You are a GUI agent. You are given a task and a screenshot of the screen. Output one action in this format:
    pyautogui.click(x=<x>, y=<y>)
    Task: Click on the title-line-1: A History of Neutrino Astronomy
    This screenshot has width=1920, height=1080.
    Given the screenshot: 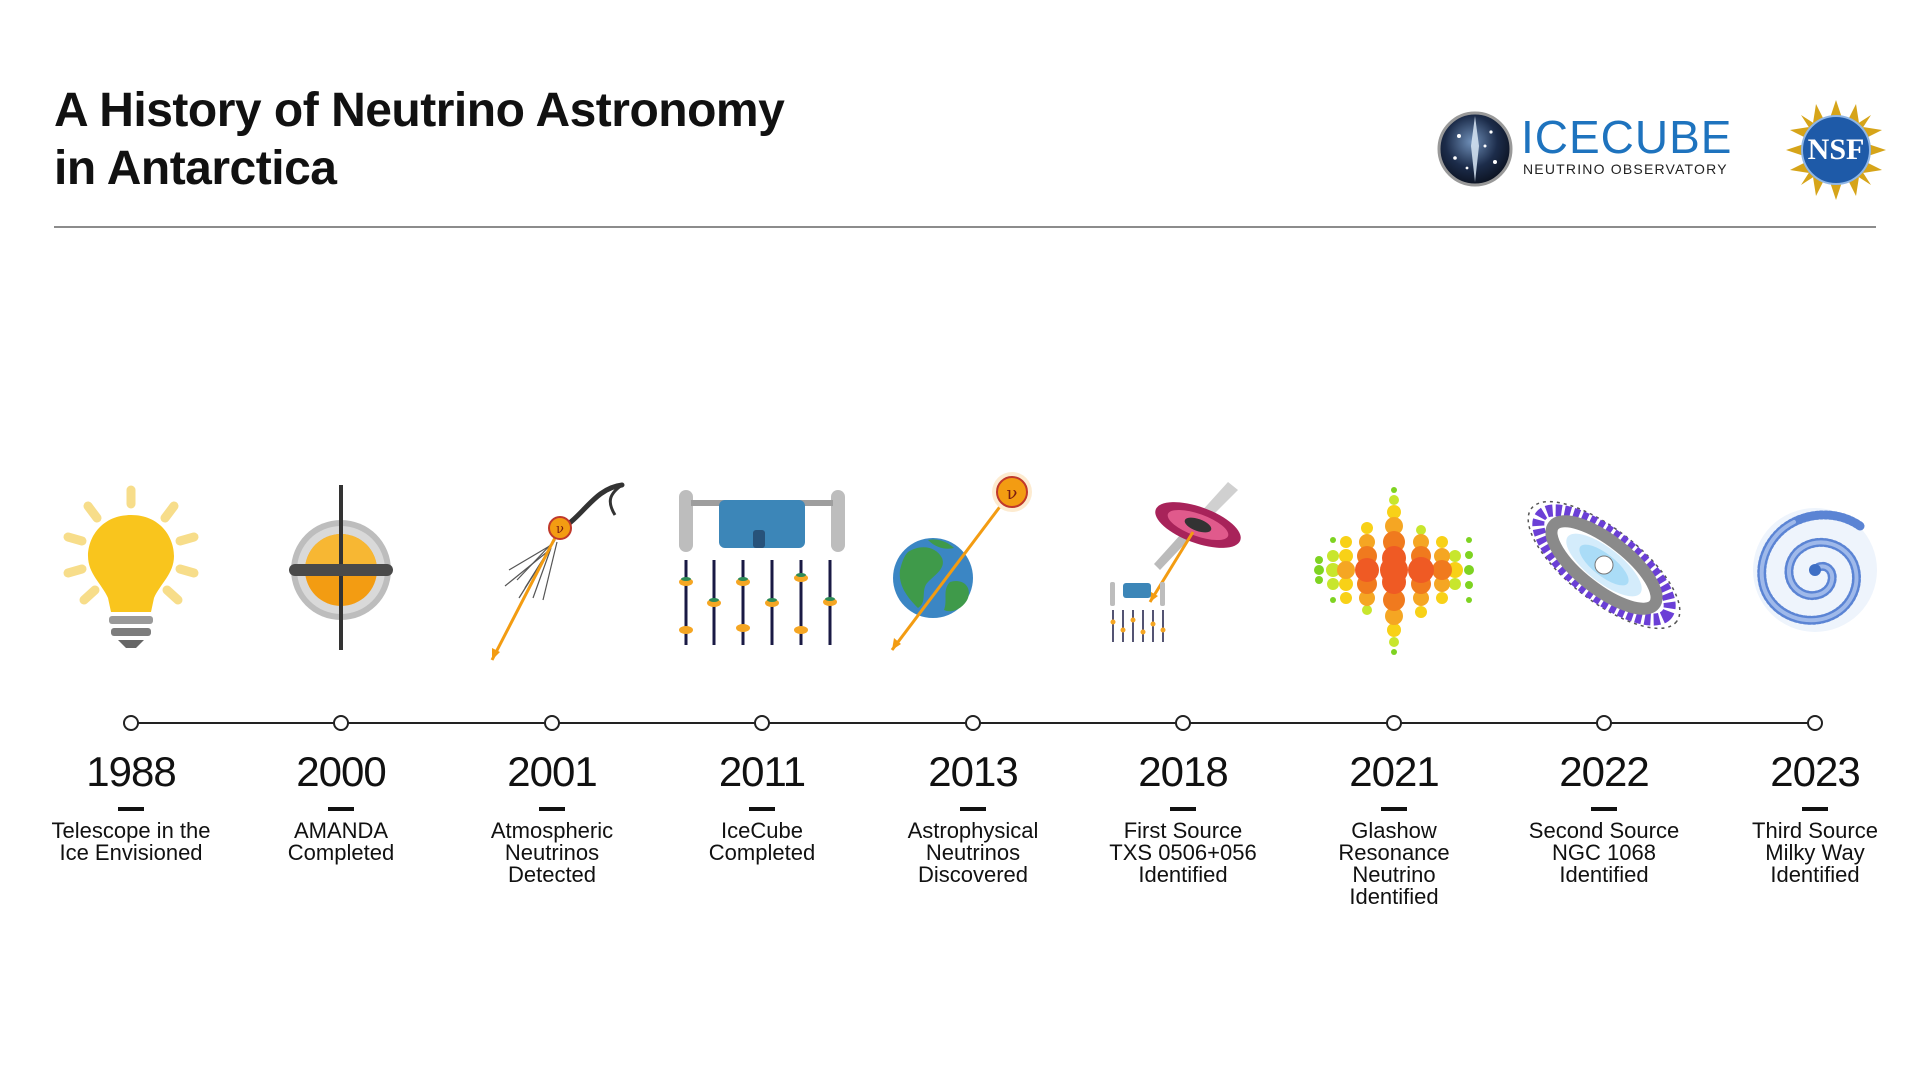 What is the action you would take?
    pyautogui.click(x=419, y=110)
    